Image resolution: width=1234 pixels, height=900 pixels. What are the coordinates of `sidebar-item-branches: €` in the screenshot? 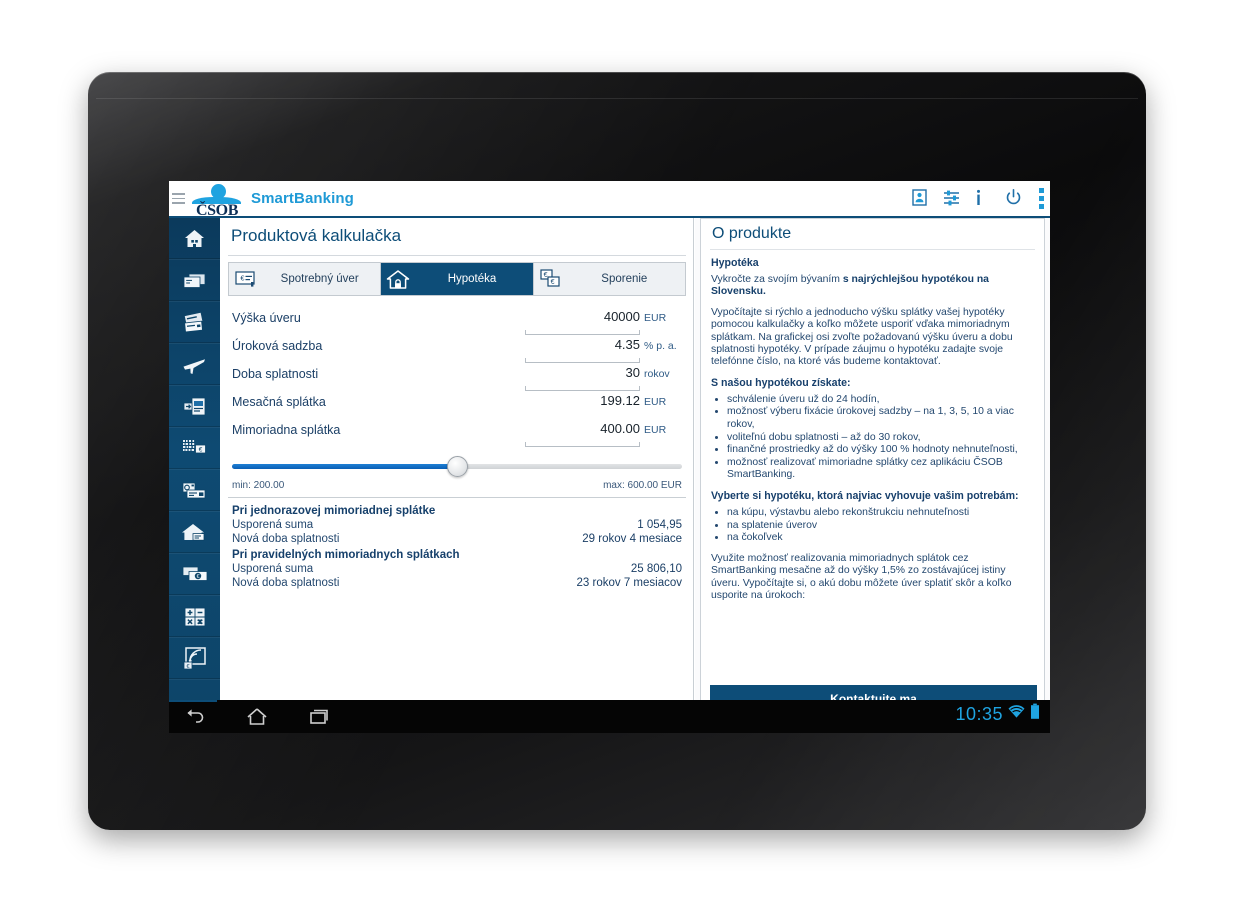 It's located at (194, 659).